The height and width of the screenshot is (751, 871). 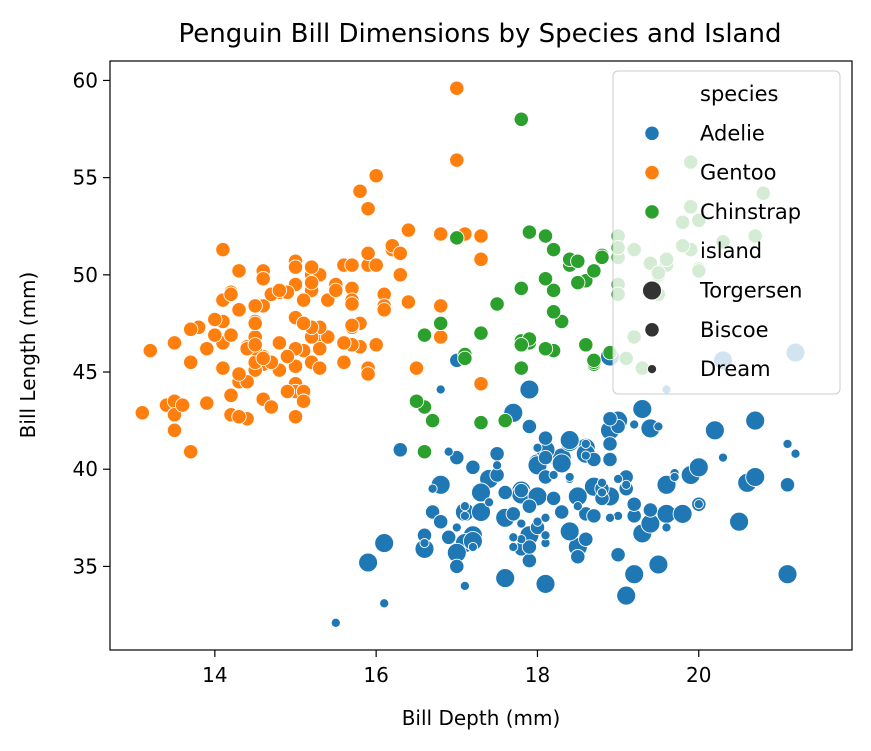 What do you see at coordinates (652, 290) in the screenshot?
I see `legend-marker-torgersen` at bounding box center [652, 290].